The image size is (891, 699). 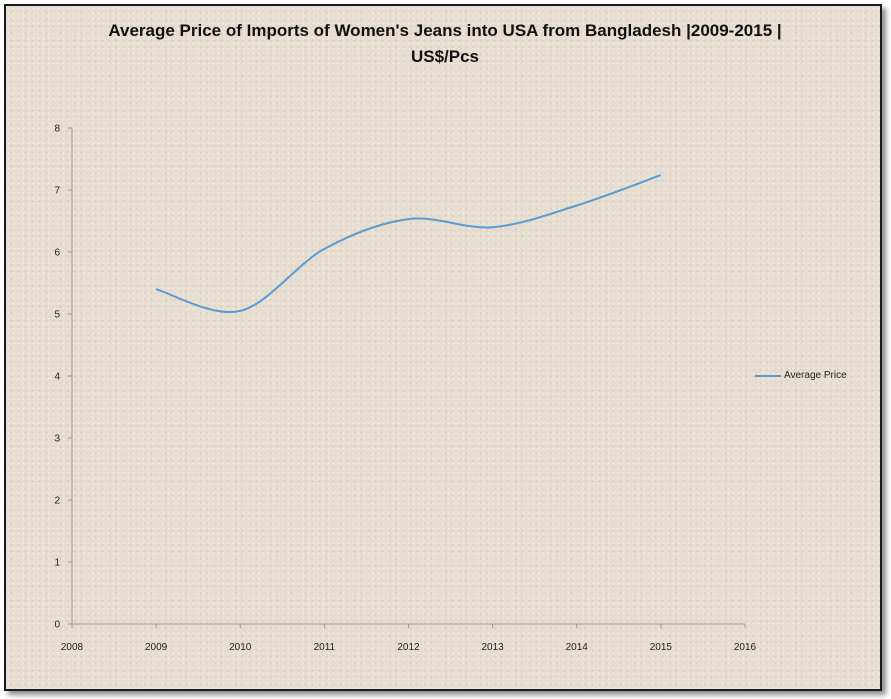 What do you see at coordinates (57, 625) in the screenshot?
I see `y-tick-label: 0` at bounding box center [57, 625].